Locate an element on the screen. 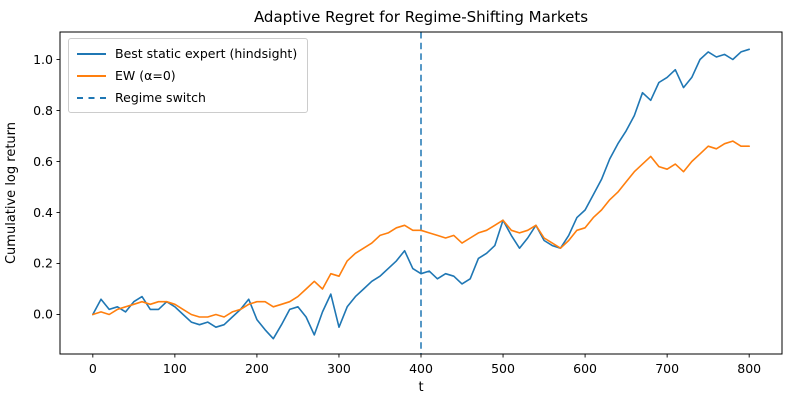 Image resolution: width=790 pixels, height=409 pixels. x-tick-label: 800 is located at coordinates (749, 368).